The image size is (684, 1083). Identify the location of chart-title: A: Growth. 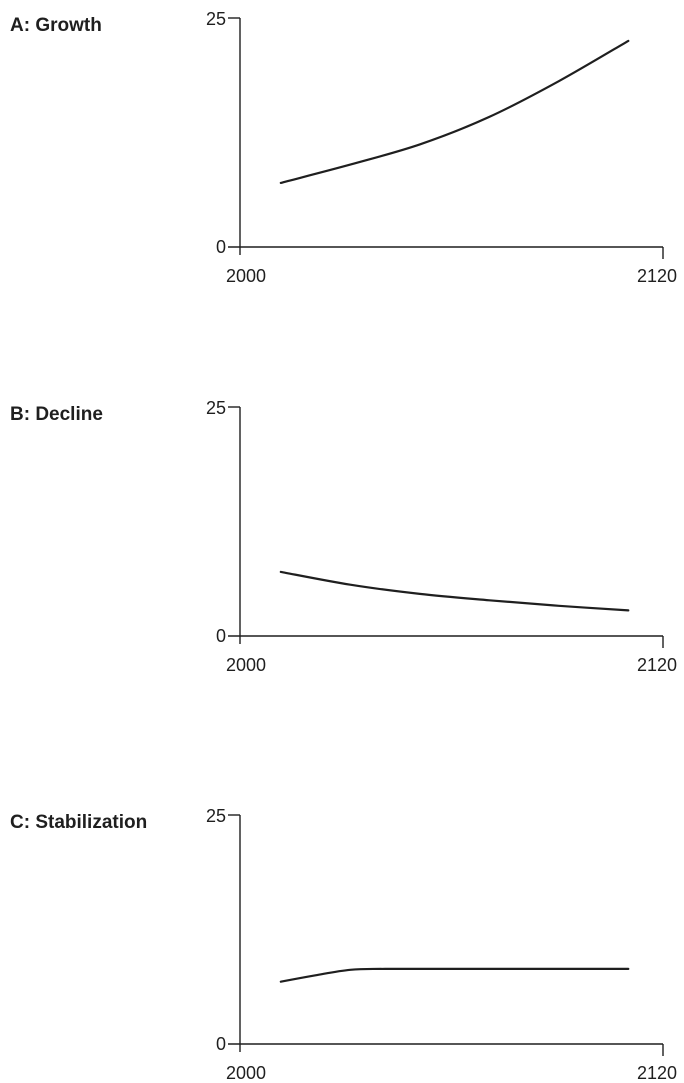
(56, 25).